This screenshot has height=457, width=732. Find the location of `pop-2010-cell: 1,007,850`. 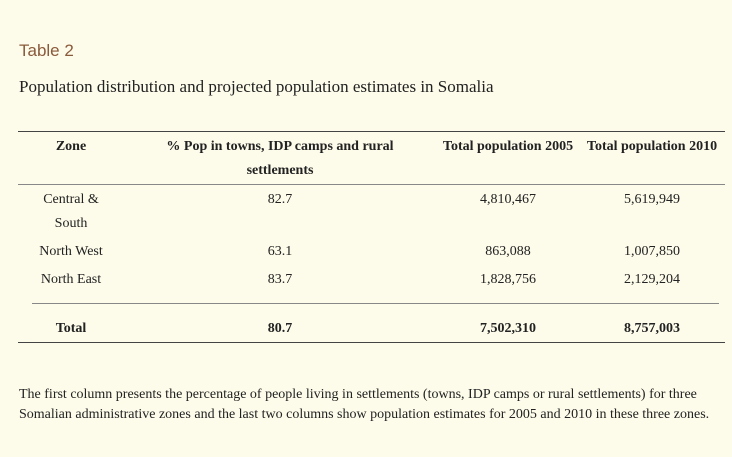

pop-2010-cell: 1,007,850 is located at coordinates (652, 251).